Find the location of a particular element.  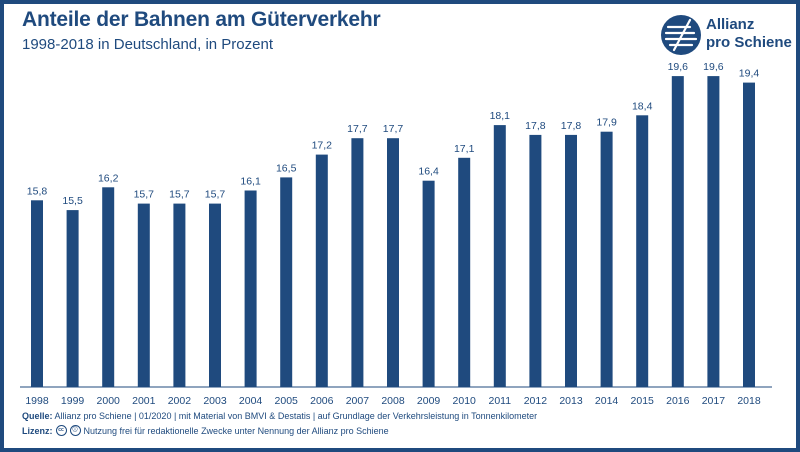

x-tick-2013: 2013 is located at coordinates (571, 401).